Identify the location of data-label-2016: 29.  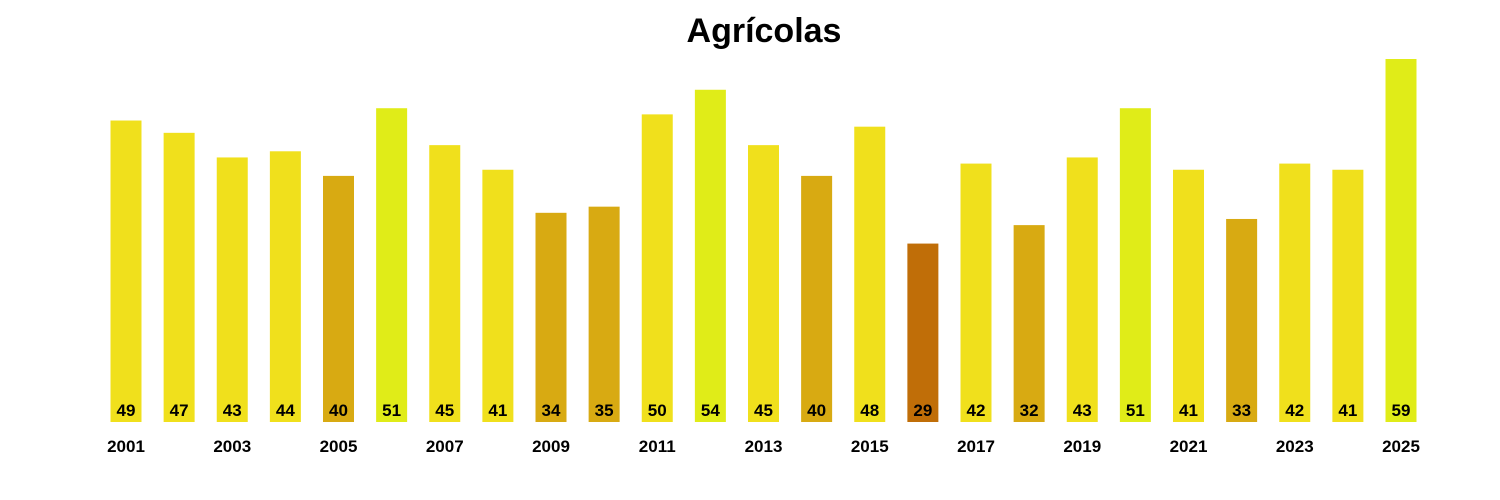
(922, 410).